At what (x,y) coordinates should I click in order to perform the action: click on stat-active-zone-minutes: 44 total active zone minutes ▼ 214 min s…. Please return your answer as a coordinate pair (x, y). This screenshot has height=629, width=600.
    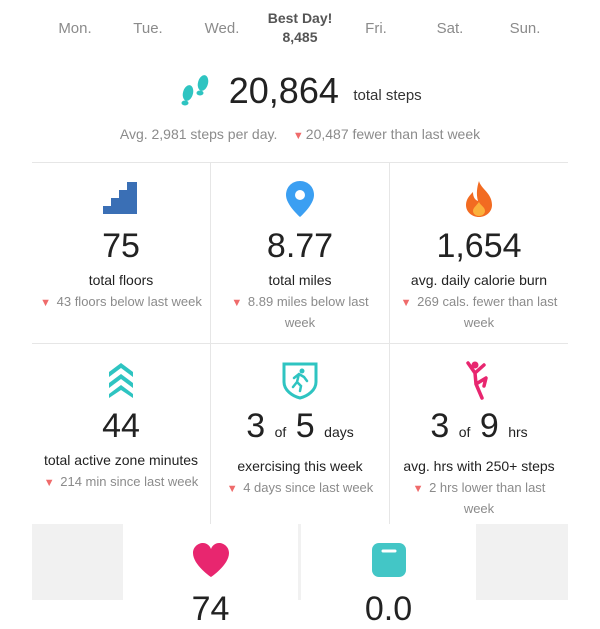
    Looking at the image, I should click on (121, 426).